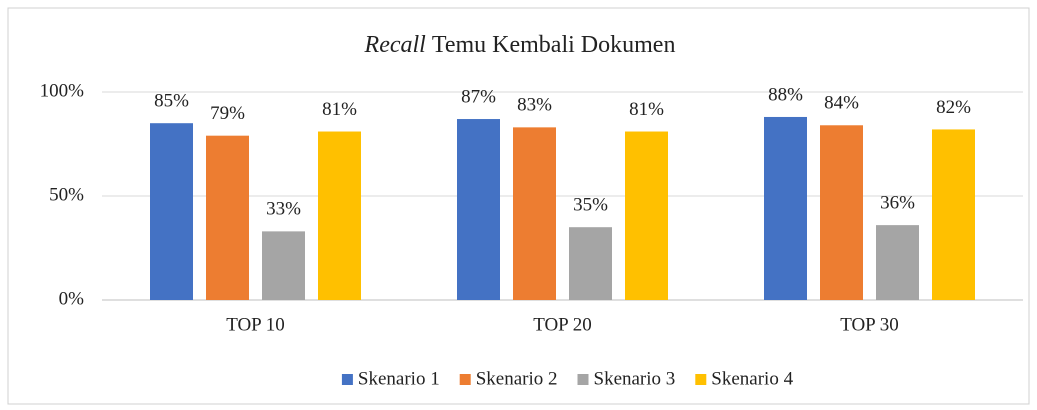 The width and height of the screenshot is (1037, 410). I want to click on x-tick-label: TOP 20, so click(562, 324).